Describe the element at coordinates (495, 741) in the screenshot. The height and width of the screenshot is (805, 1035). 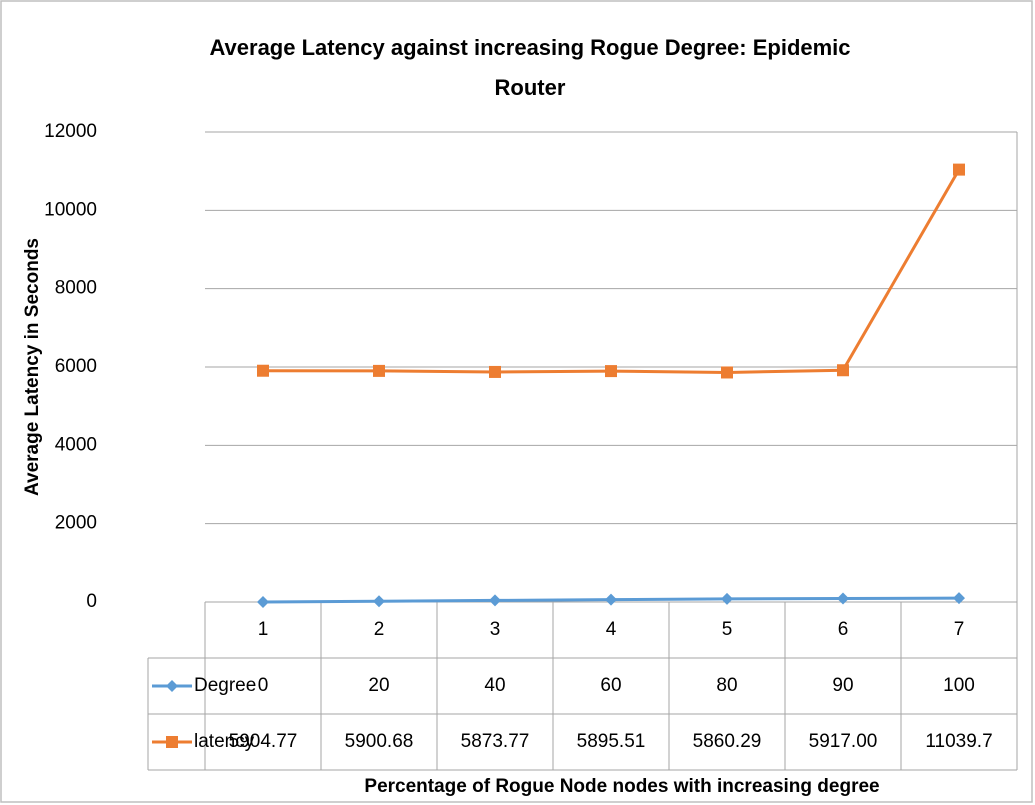
I see `table-value: 5873.77` at that location.